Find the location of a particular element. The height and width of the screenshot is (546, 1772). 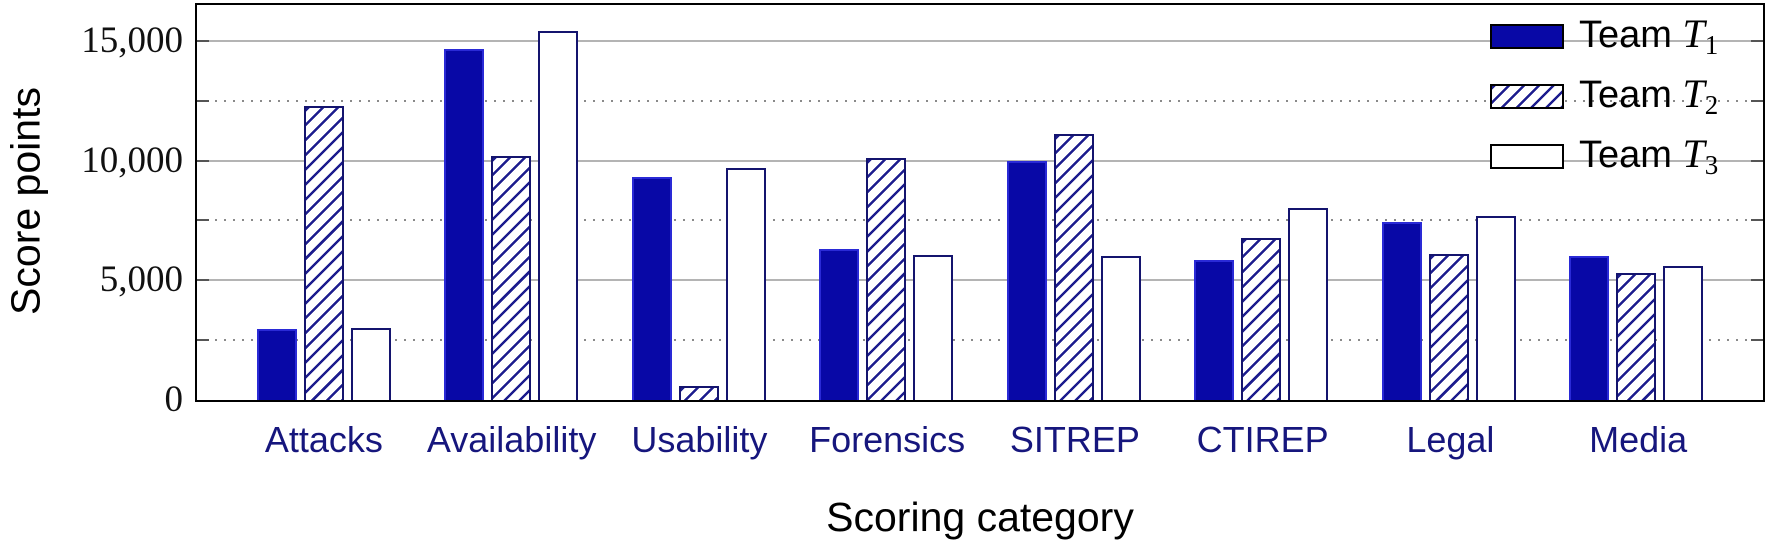

y-tick-label-5000: 5,000 is located at coordinates (141, 280).